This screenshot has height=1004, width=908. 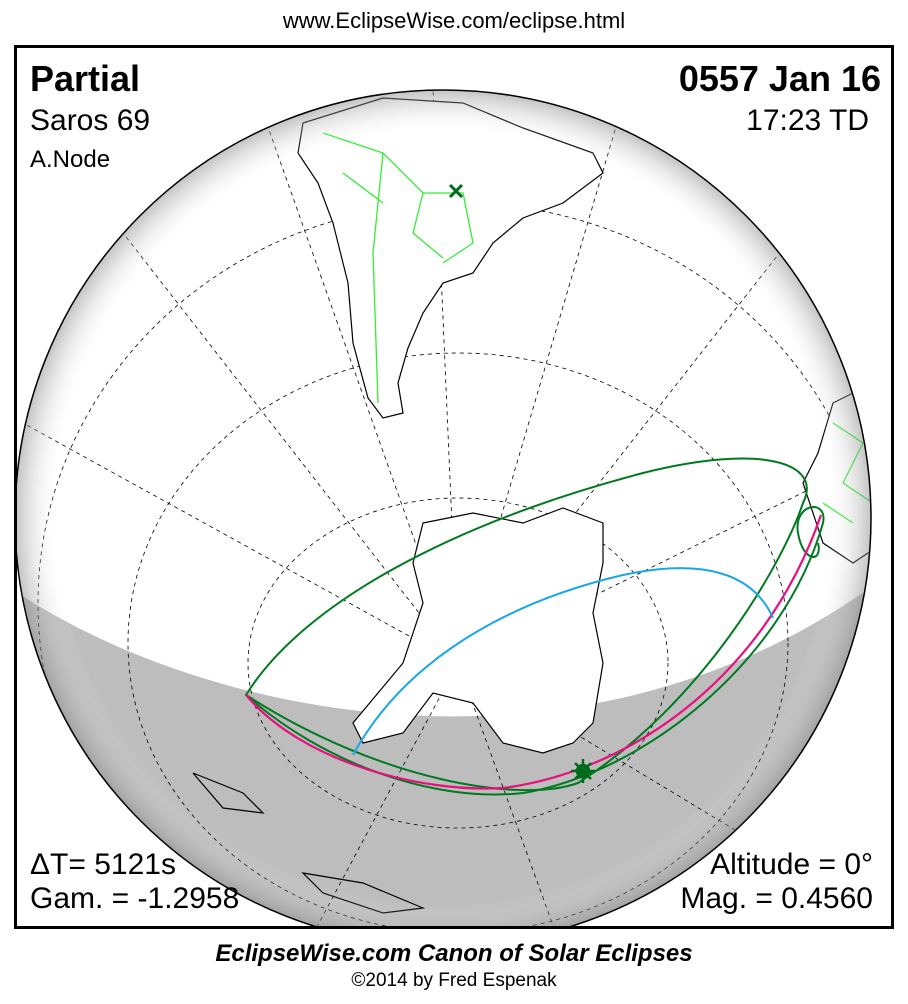 What do you see at coordinates (791, 864) in the screenshot?
I see `altitude: Altitude = 0°` at bounding box center [791, 864].